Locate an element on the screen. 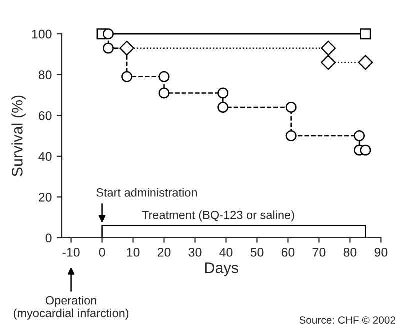 This screenshot has width=400, height=331. x-axis-title: Days is located at coordinates (221, 269).